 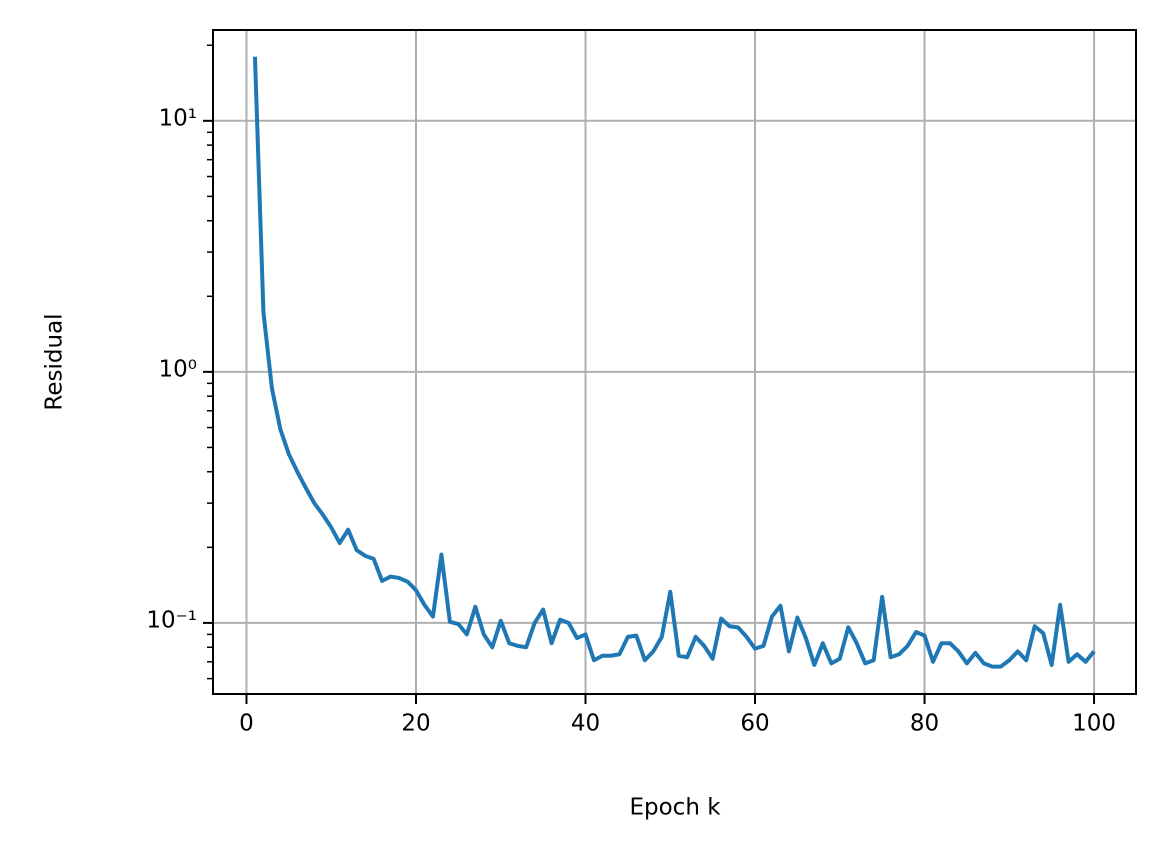 What do you see at coordinates (415, 724) in the screenshot?
I see `x-tick-label: 20` at bounding box center [415, 724].